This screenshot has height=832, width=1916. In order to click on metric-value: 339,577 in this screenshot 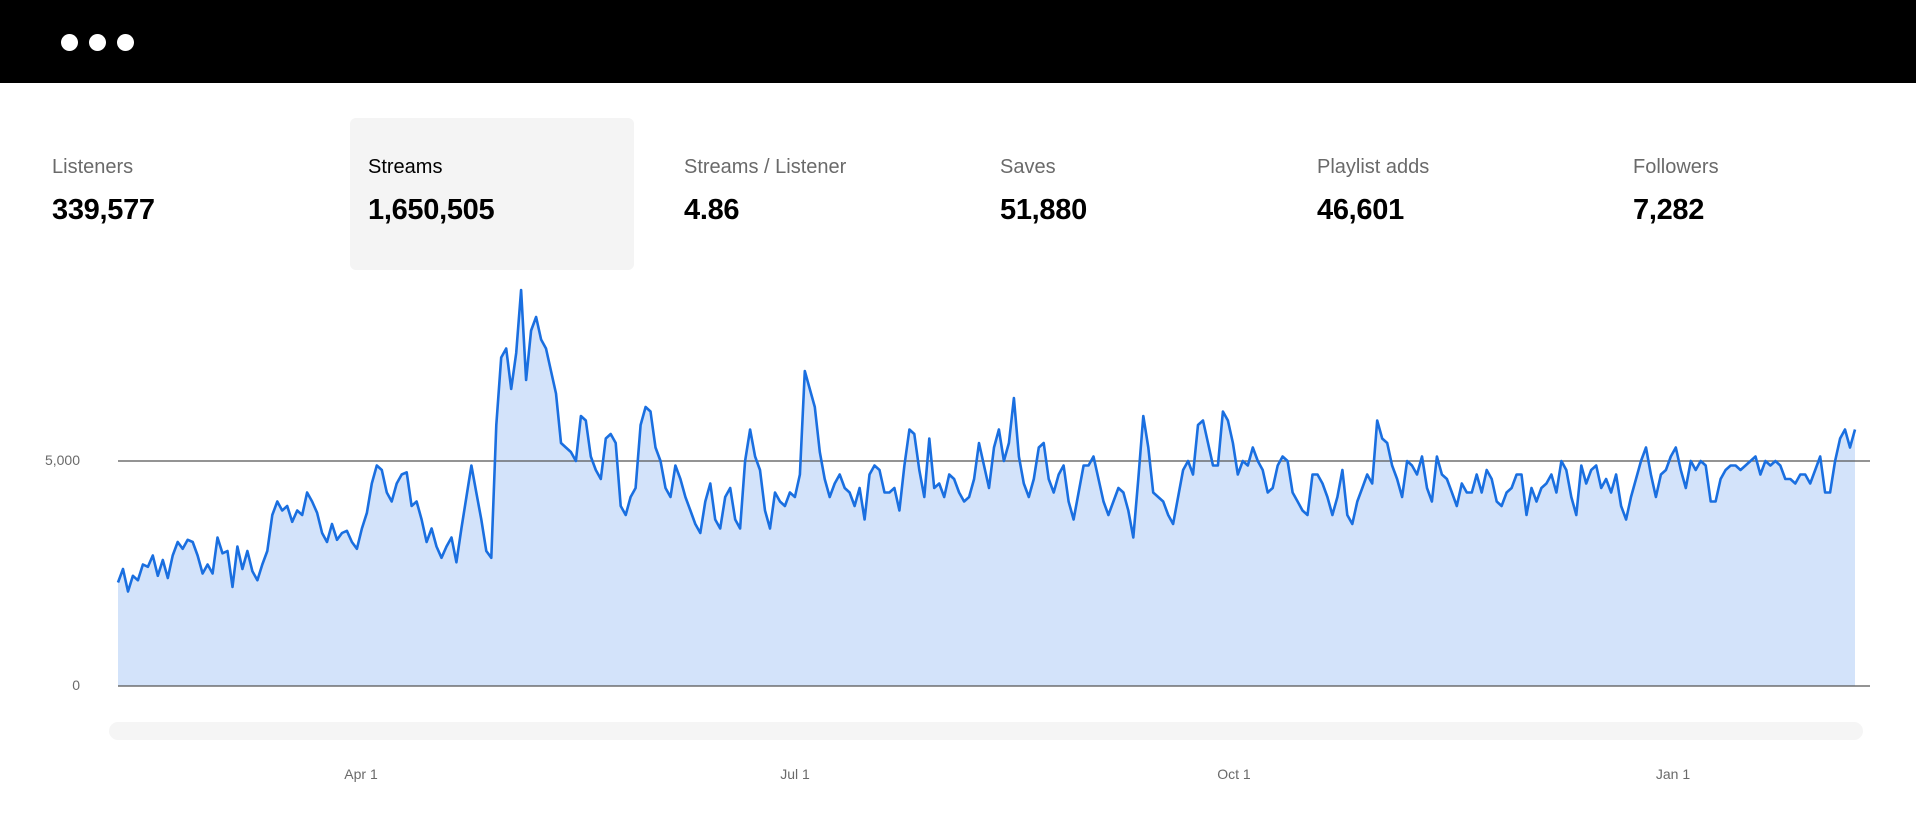, I will do `click(103, 210)`.